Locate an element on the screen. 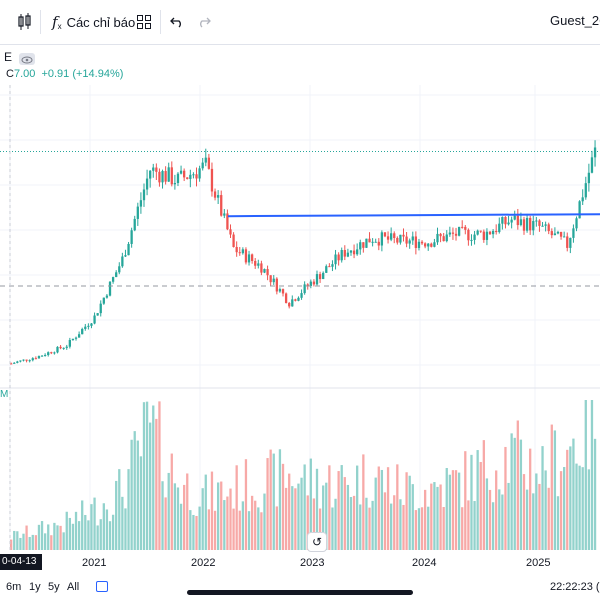 The height and width of the screenshot is (600, 600). undo-icon is located at coordinates (177, 22).